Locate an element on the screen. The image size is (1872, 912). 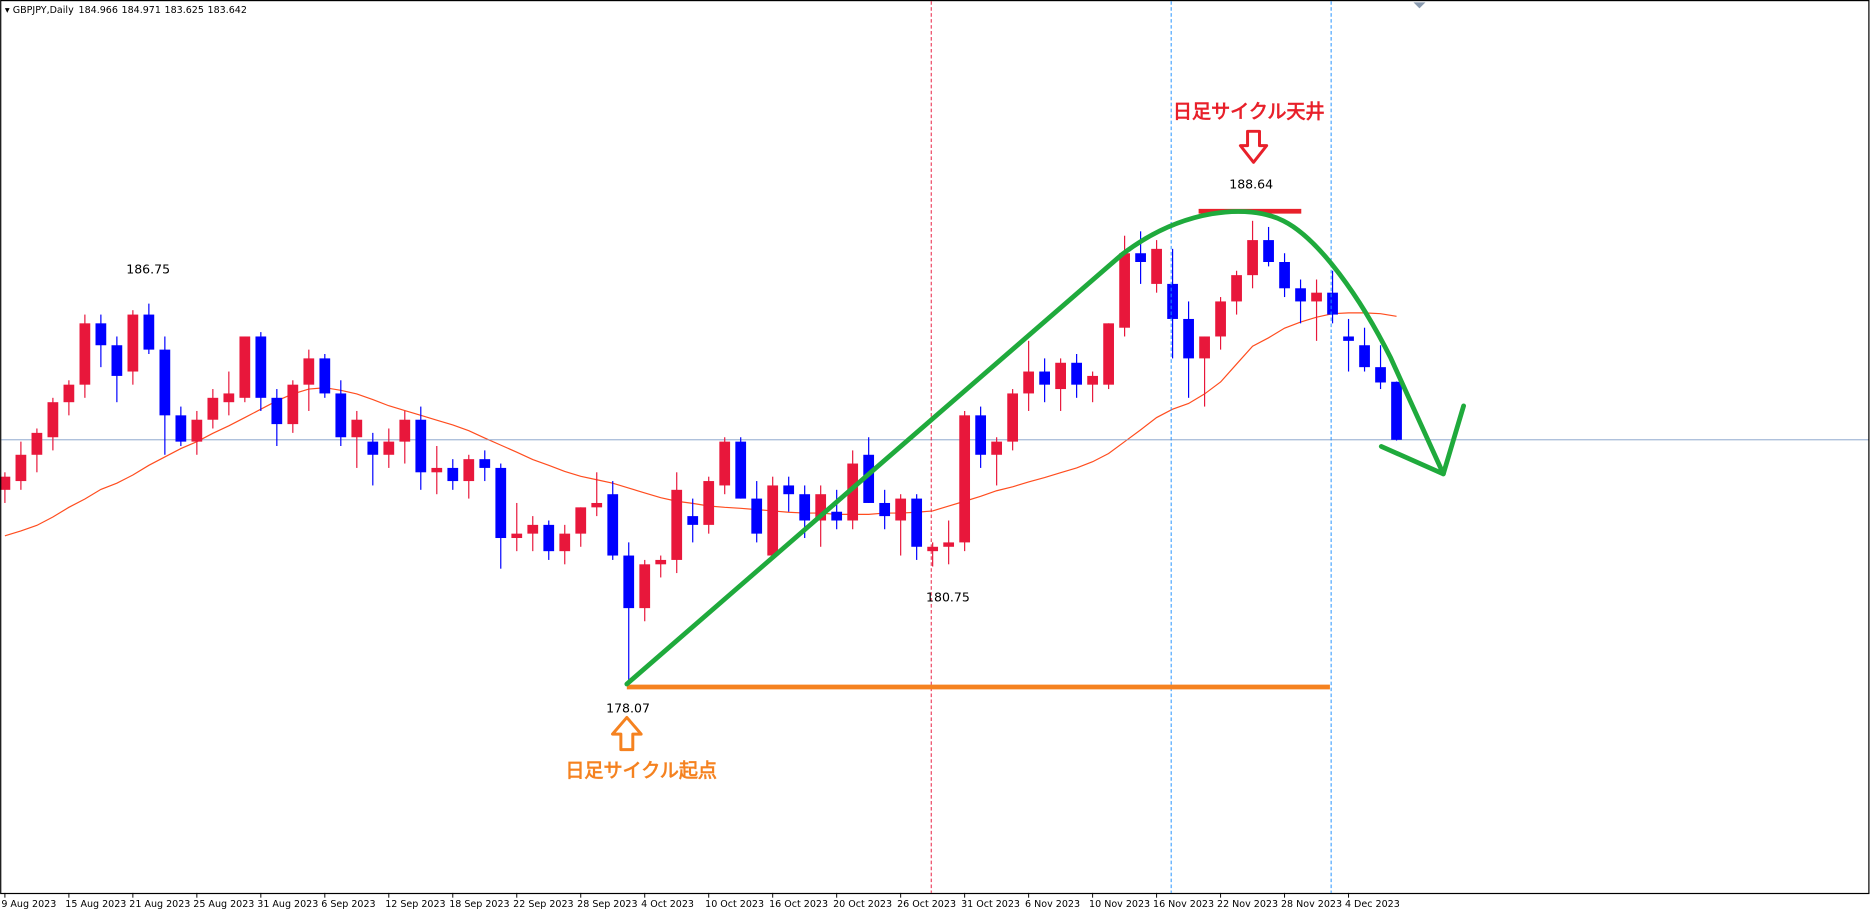
base-arrow is located at coordinates (627, 733).